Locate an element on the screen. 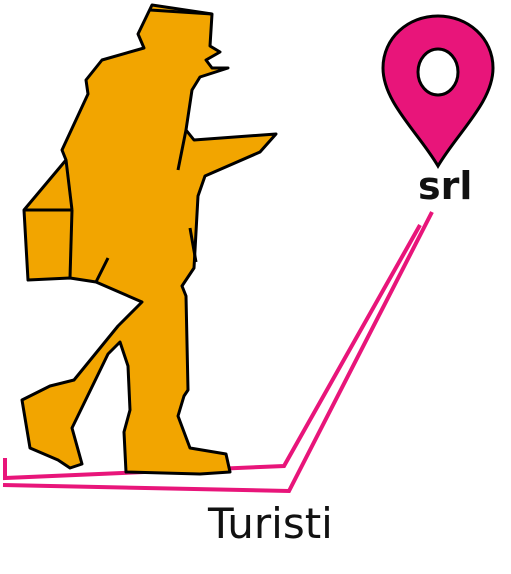 Image resolution: width=511 pixels, height=574 pixels. map-pin-icon is located at coordinates (438, 91).